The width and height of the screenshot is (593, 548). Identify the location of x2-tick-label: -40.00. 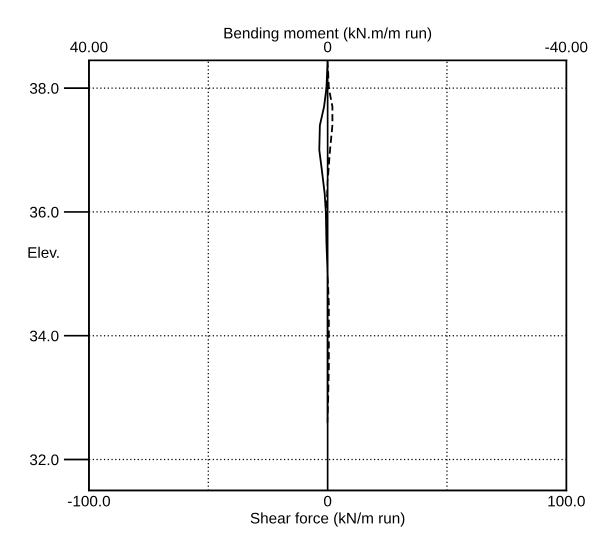
(566, 47).